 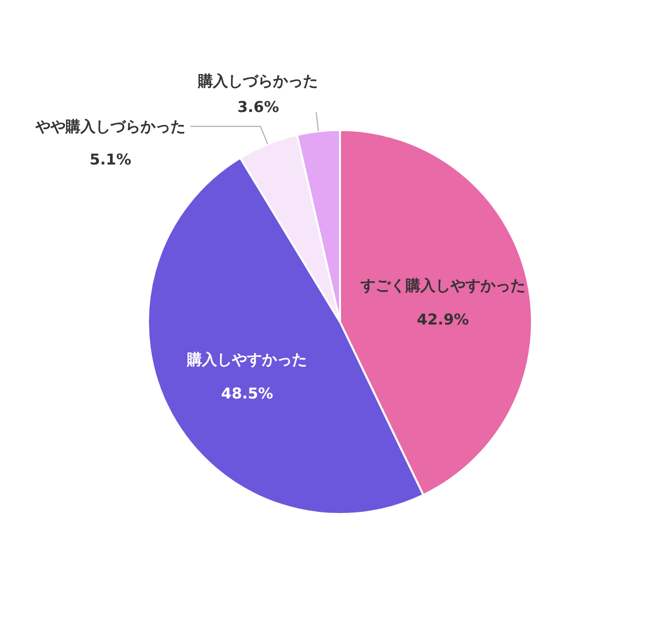 I want to click on data-label: 48.5%, so click(x=247, y=393).